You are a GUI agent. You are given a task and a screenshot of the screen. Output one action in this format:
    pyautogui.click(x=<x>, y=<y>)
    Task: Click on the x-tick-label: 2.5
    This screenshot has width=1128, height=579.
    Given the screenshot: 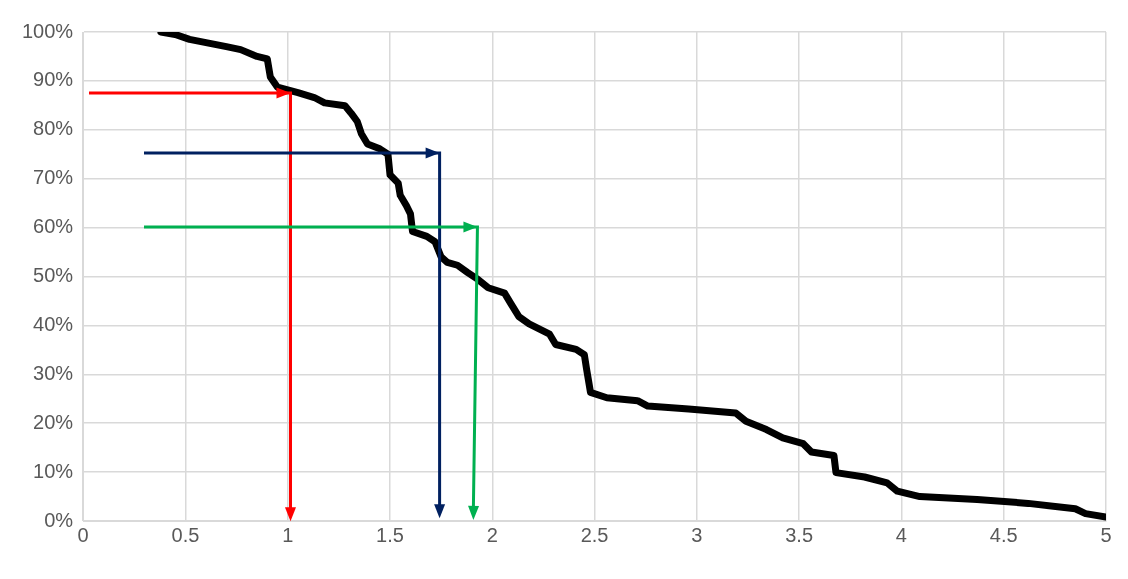 What is the action you would take?
    pyautogui.click(x=594, y=534)
    